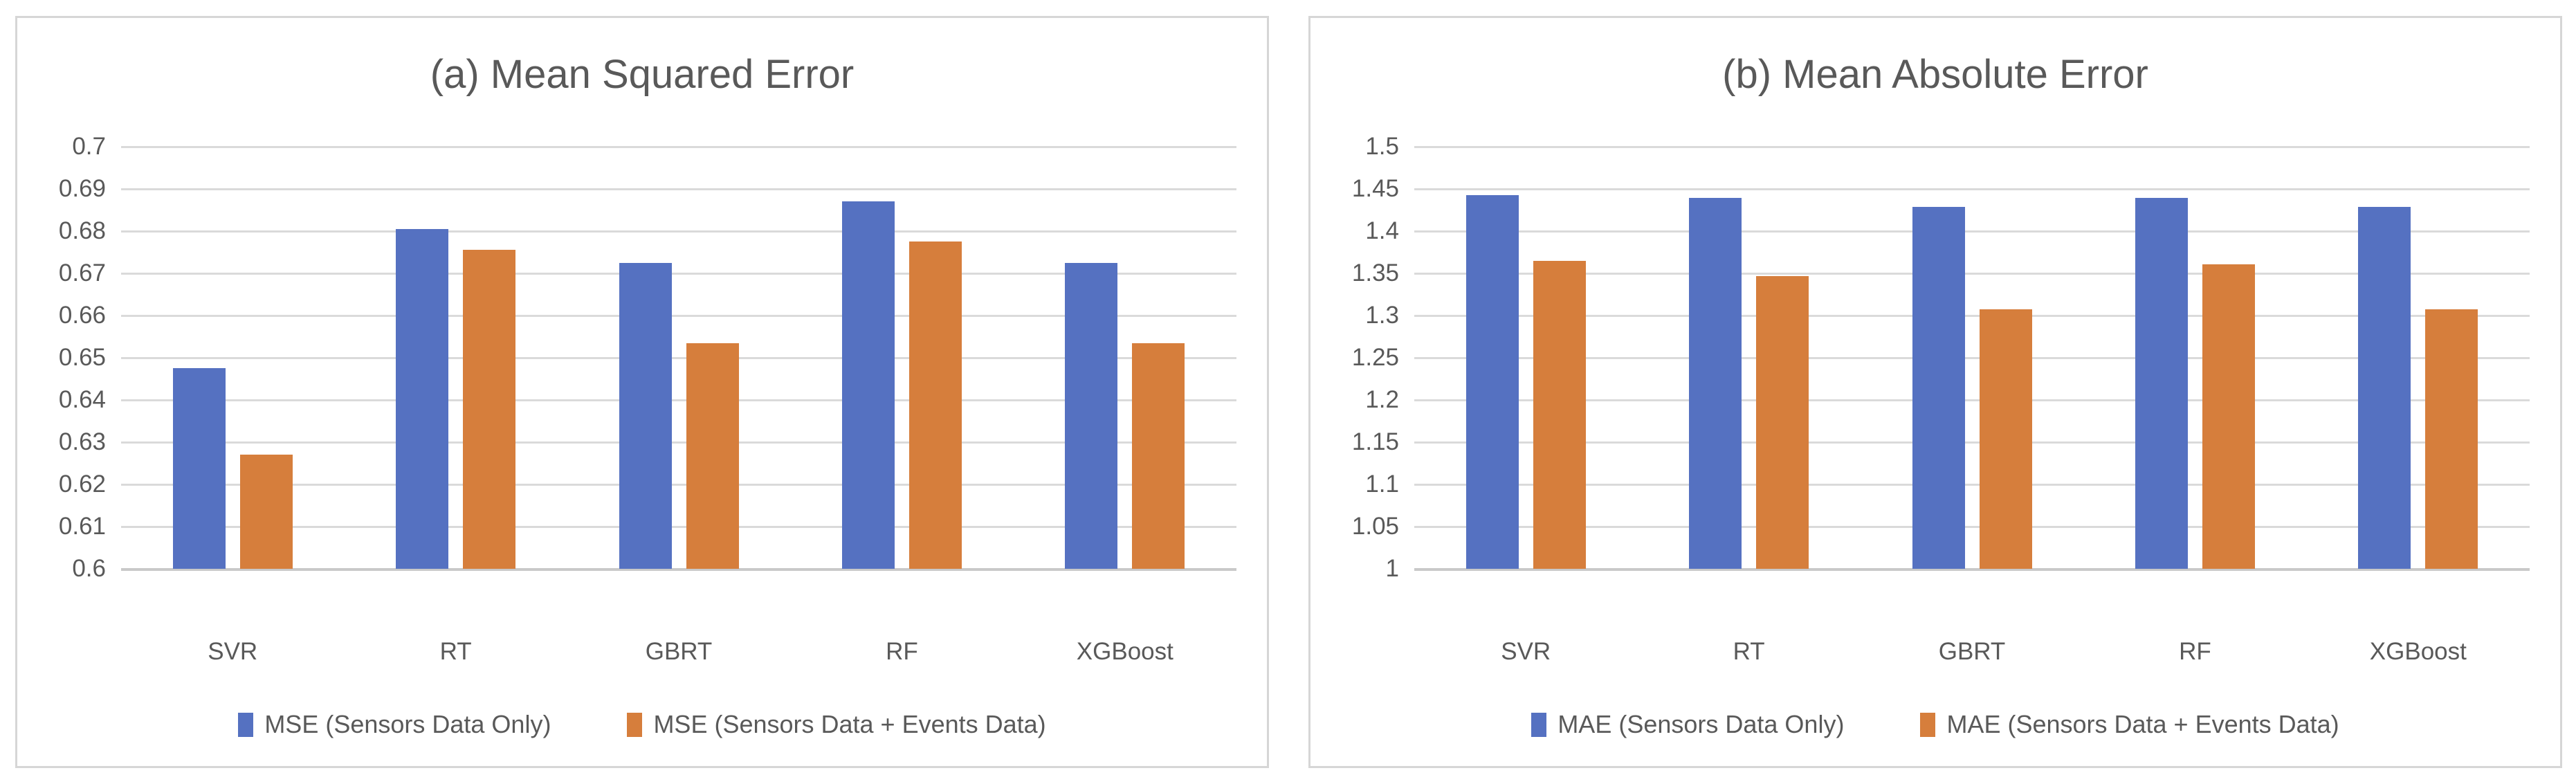 The height and width of the screenshot is (784, 2576). Describe the element at coordinates (408, 724) in the screenshot. I see `legend-label: MSE (Sensors Data Only)` at that location.